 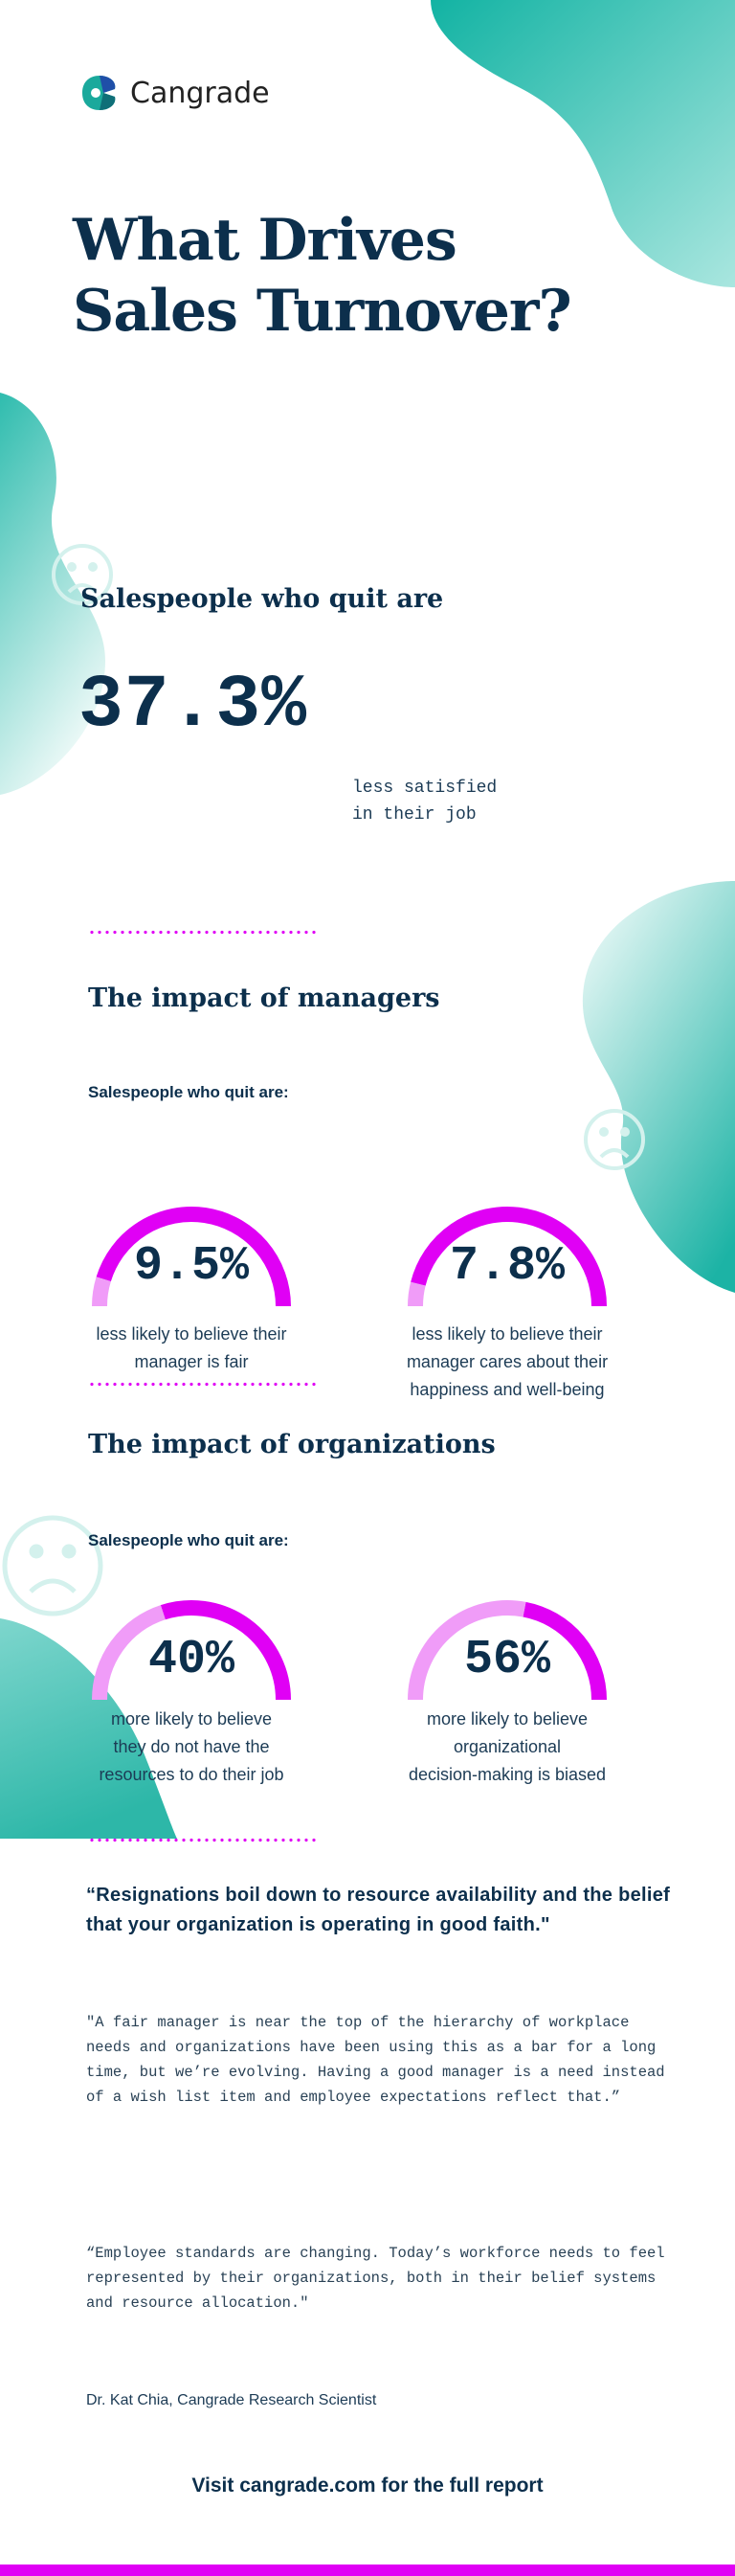 What do you see at coordinates (265, 240) in the screenshot?
I see `title-line-1: What Drives` at bounding box center [265, 240].